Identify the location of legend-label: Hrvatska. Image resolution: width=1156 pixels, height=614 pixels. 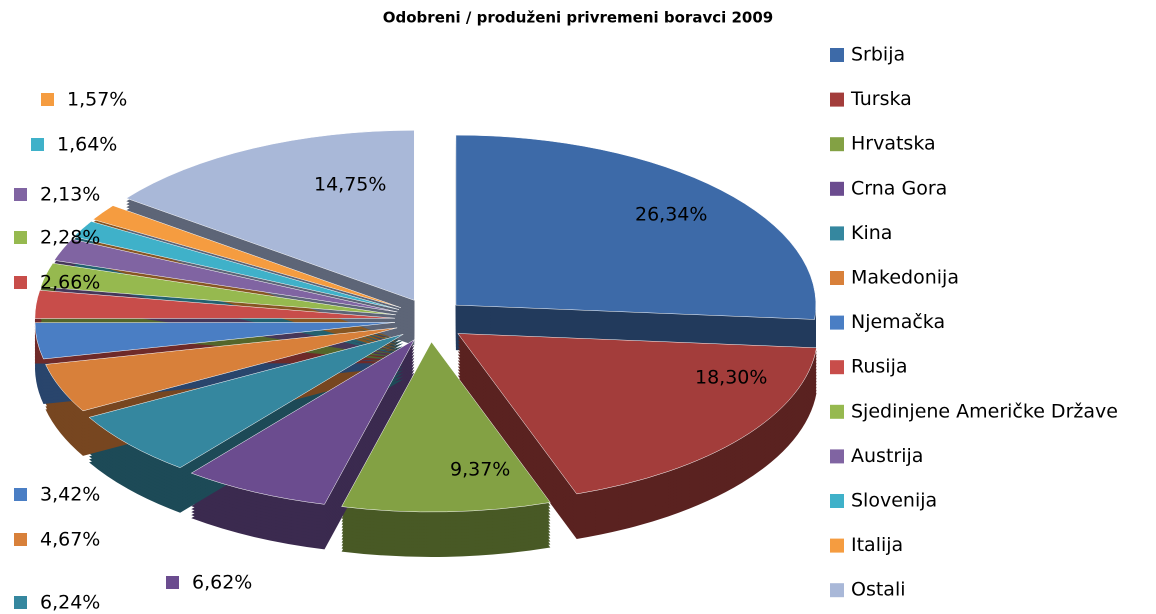
(893, 144).